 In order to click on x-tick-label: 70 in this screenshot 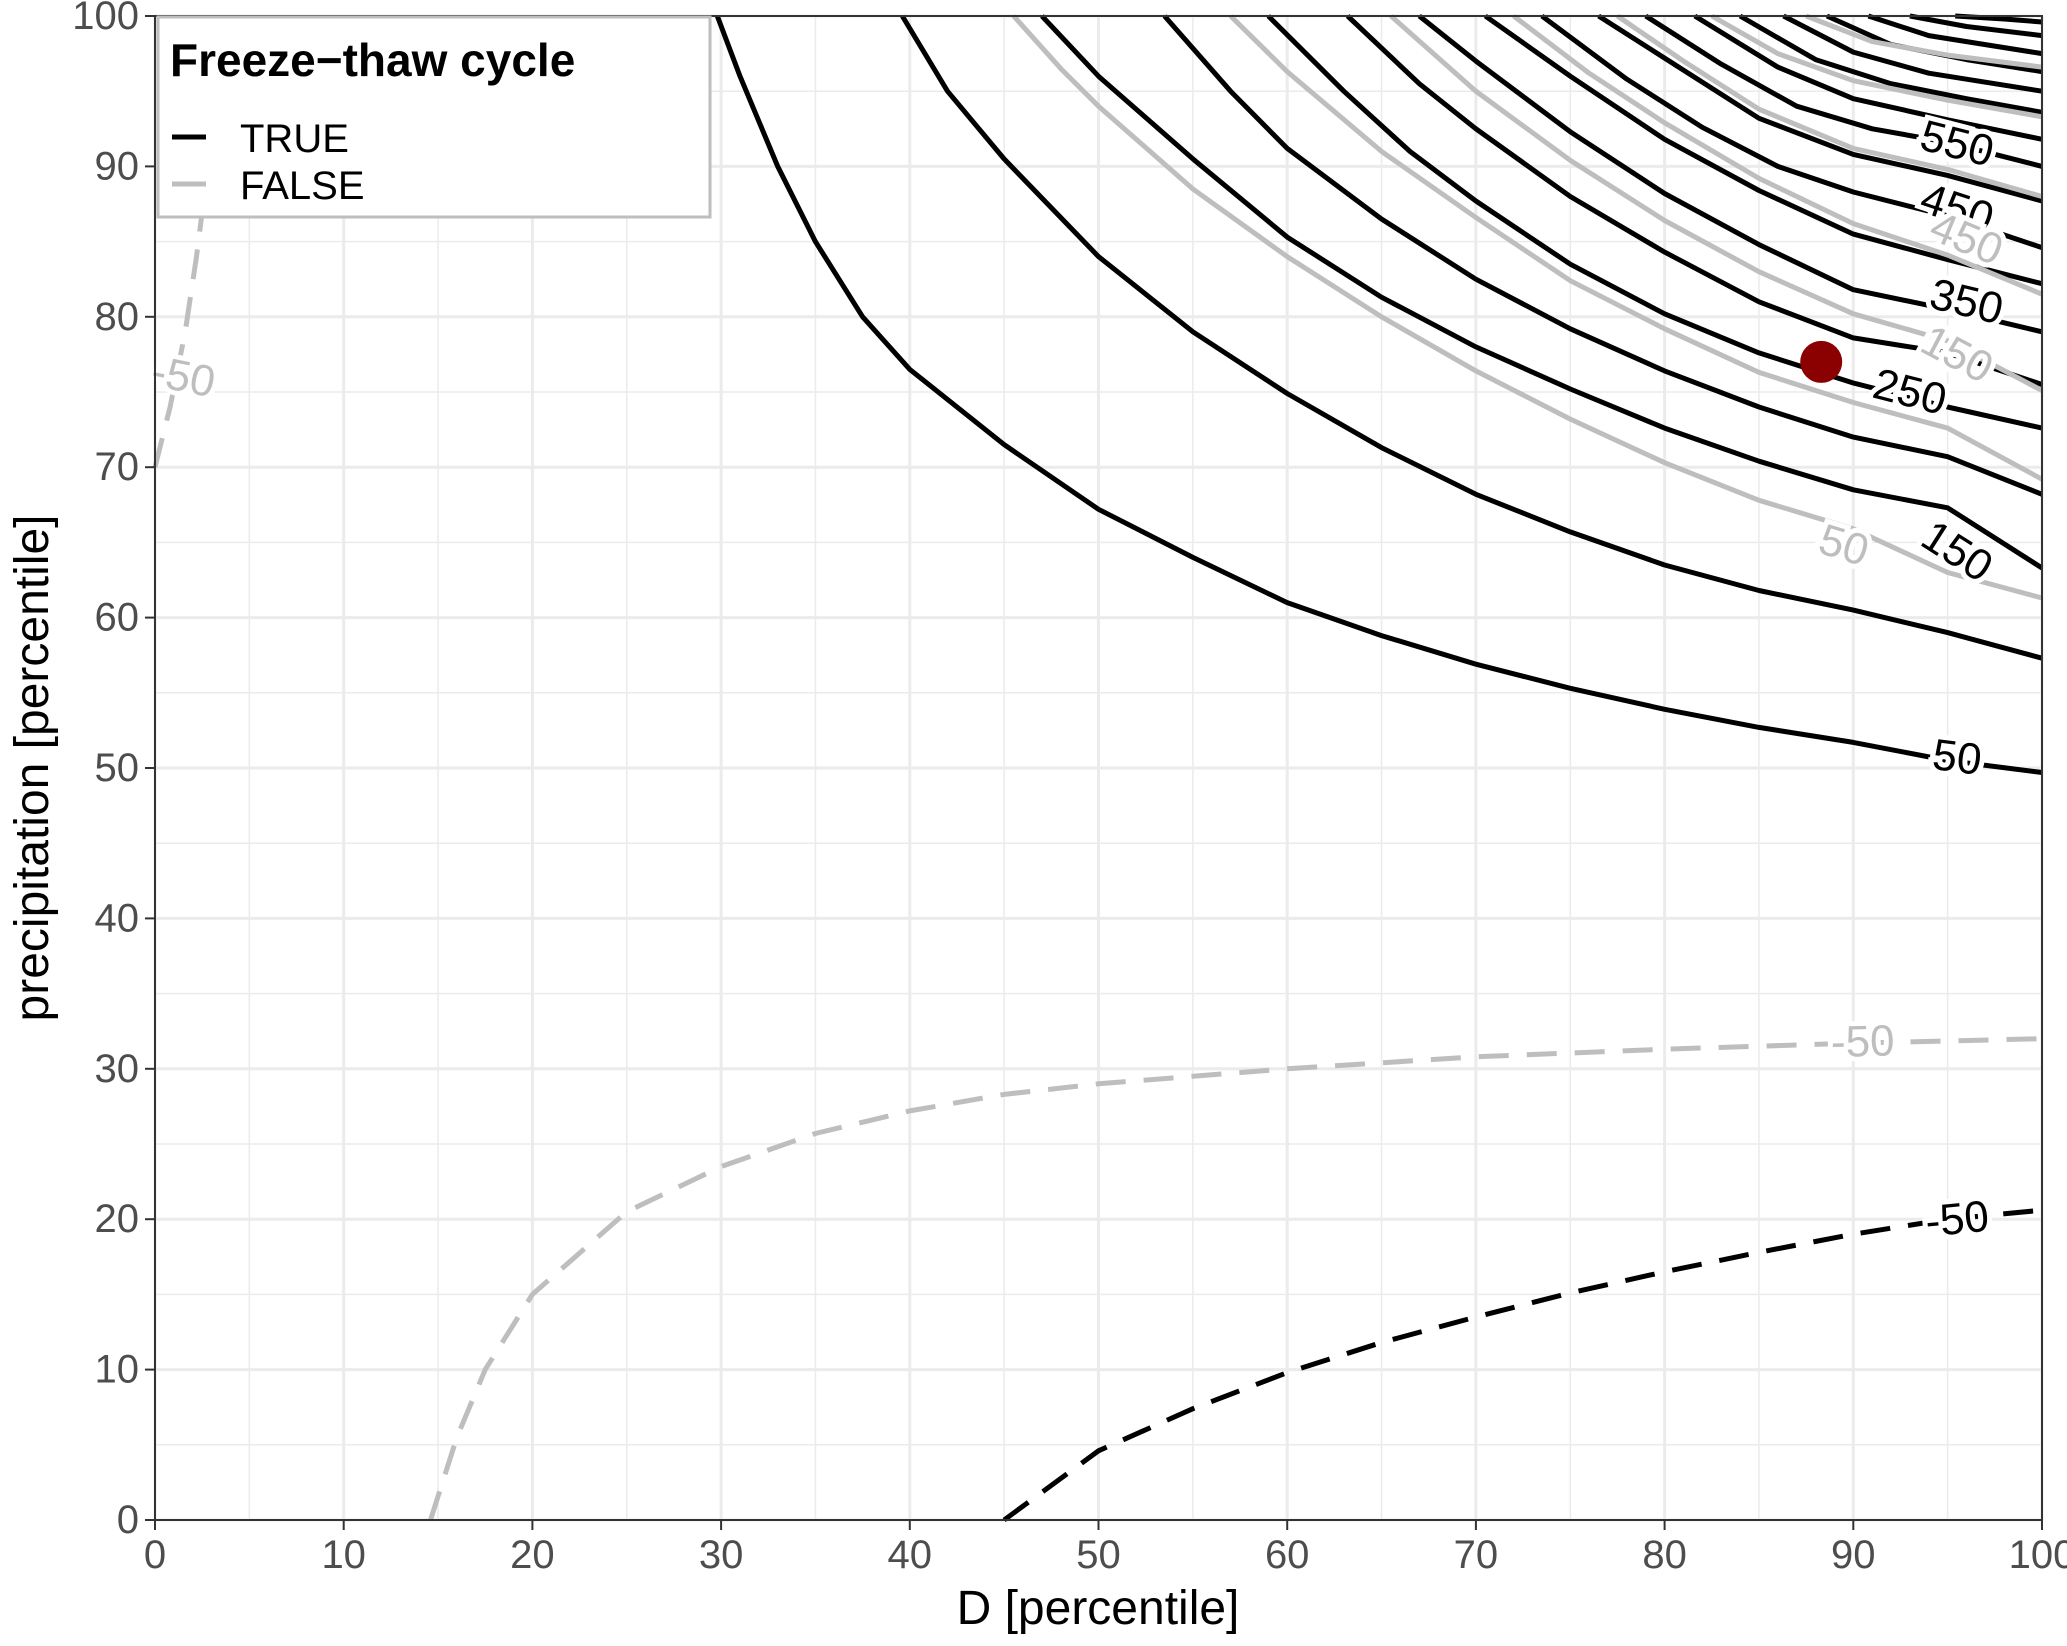, I will do `click(1476, 1555)`.